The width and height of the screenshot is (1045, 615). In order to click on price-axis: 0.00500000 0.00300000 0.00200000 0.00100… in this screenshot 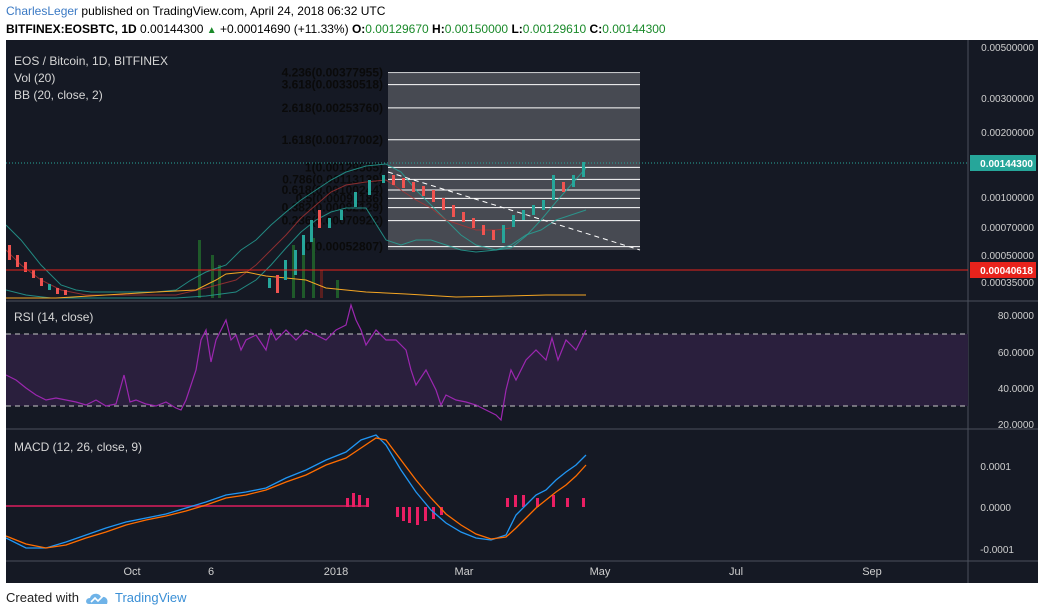, I will do `click(1007, 166)`.